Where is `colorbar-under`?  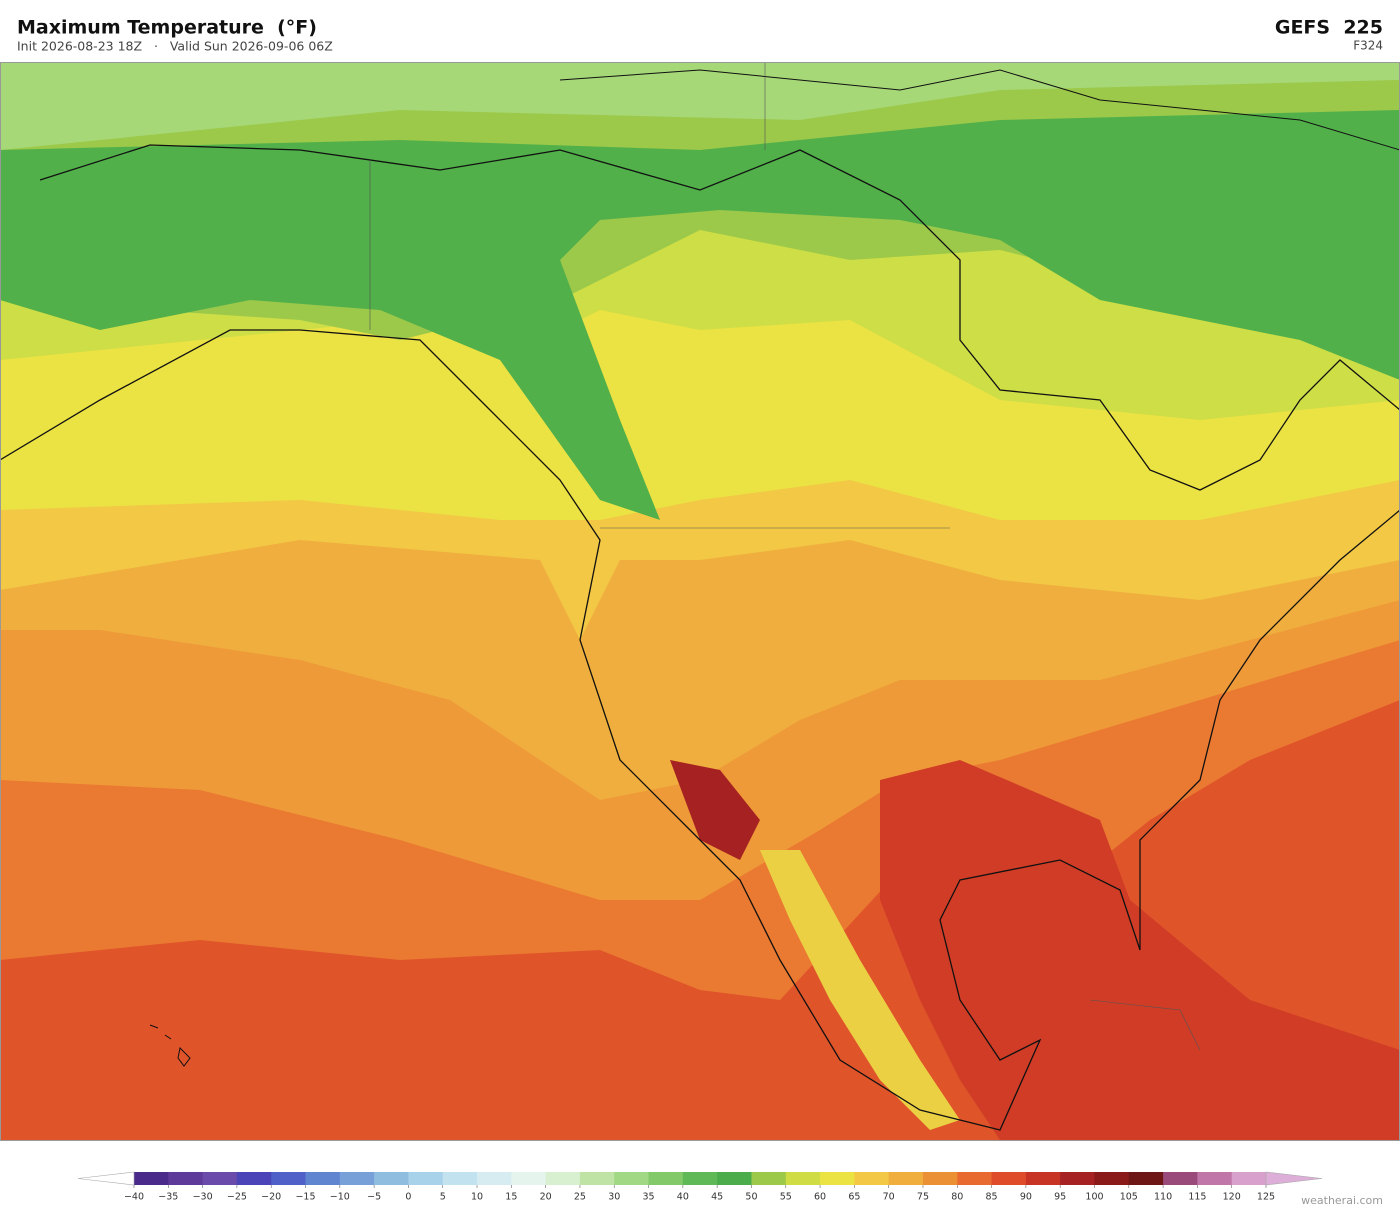
colorbar-under is located at coordinates (106, 1178).